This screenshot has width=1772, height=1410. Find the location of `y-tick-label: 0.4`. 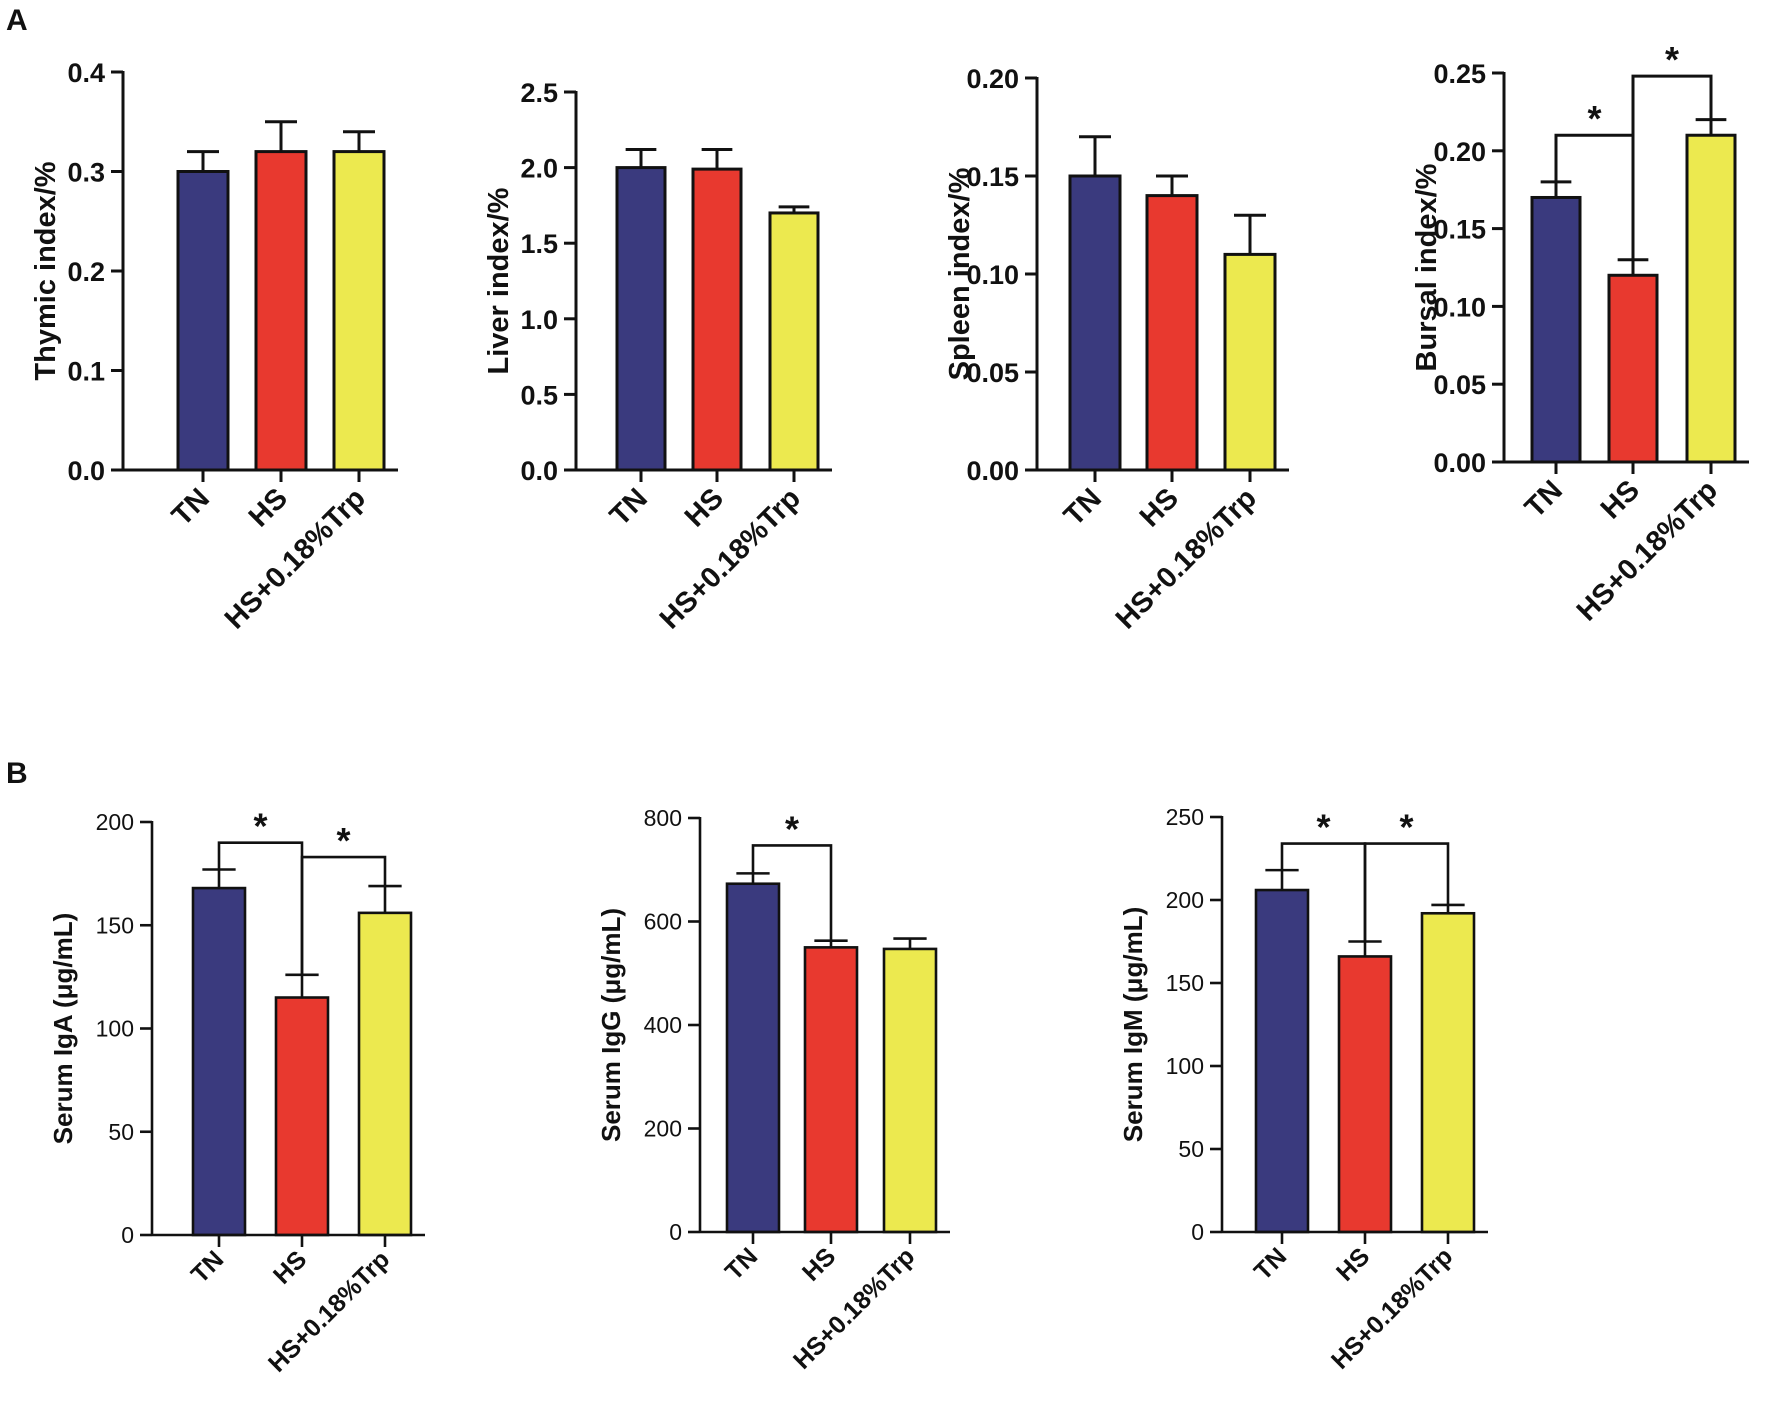

y-tick-label: 0.4 is located at coordinates (86, 73).